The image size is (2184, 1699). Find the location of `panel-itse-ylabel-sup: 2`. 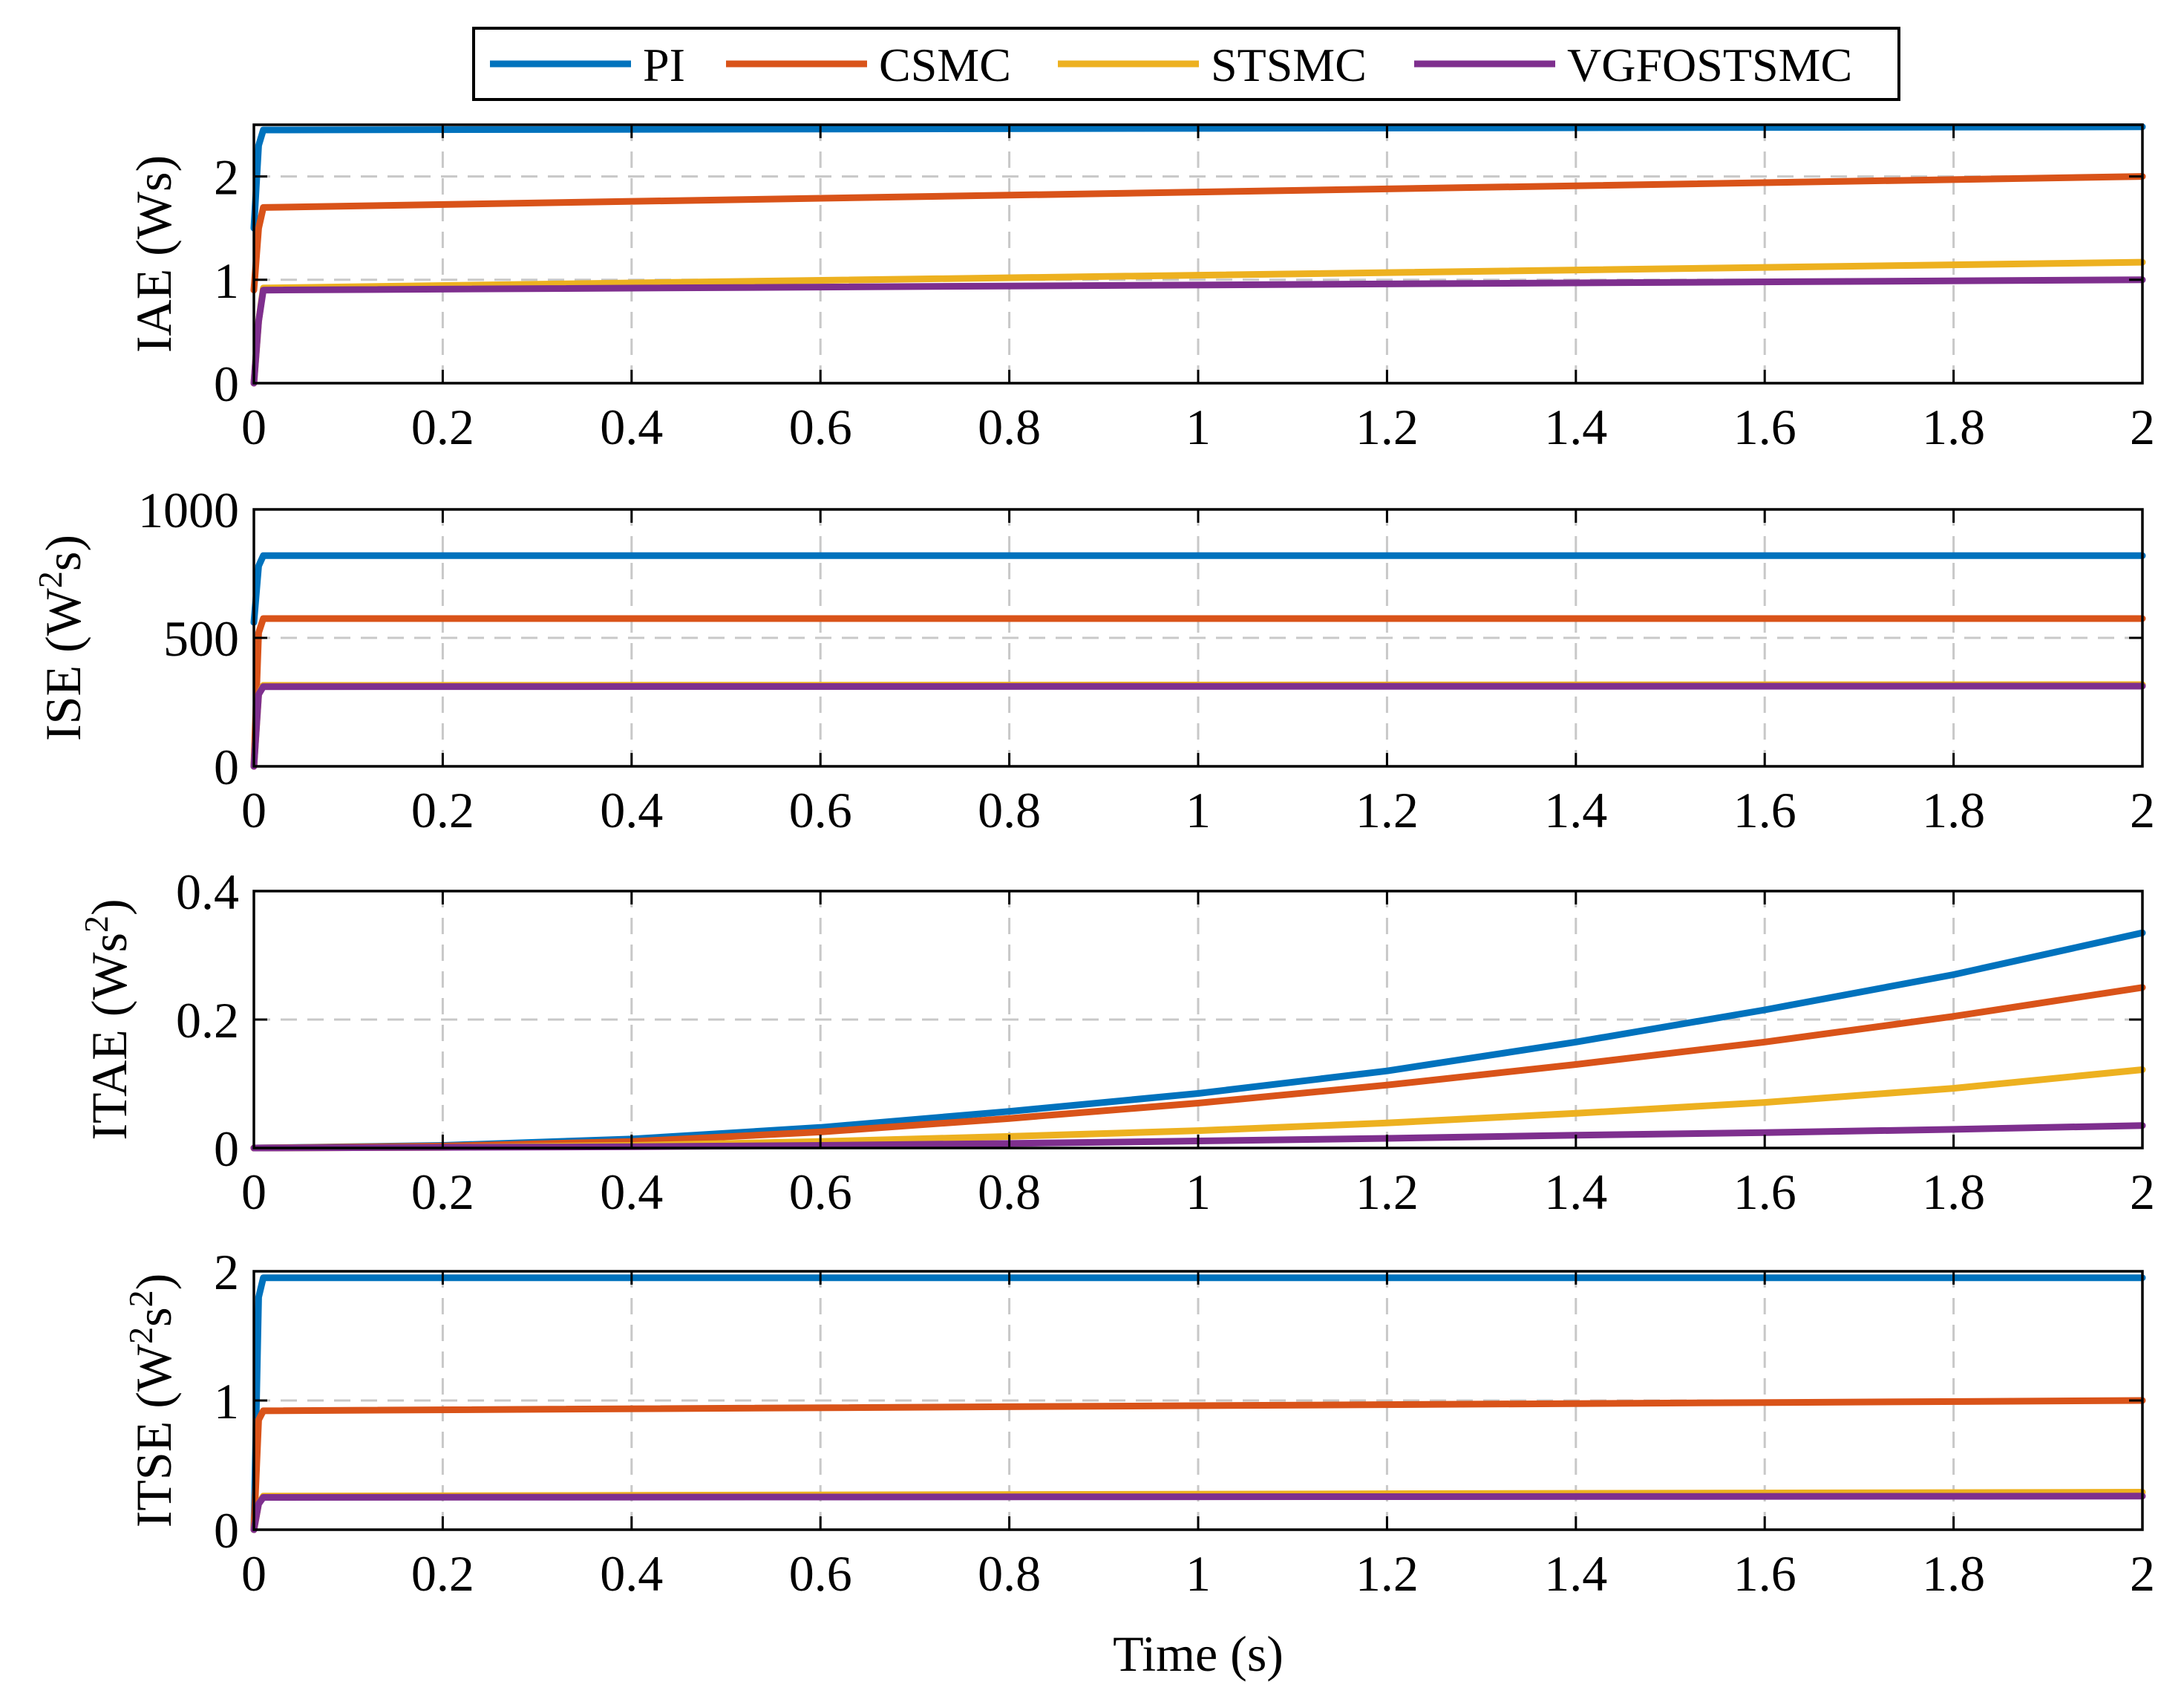

panel-itse-ylabel-sup: 2 is located at coordinates (141, 1335).